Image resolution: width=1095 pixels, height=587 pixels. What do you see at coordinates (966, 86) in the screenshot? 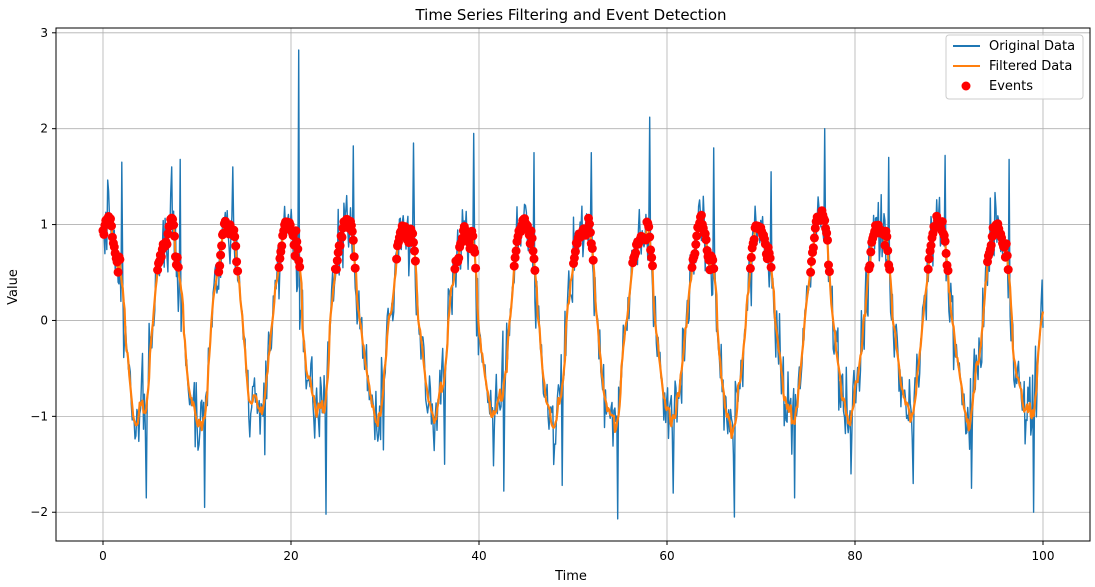
I see `legend-events-swatch` at bounding box center [966, 86].